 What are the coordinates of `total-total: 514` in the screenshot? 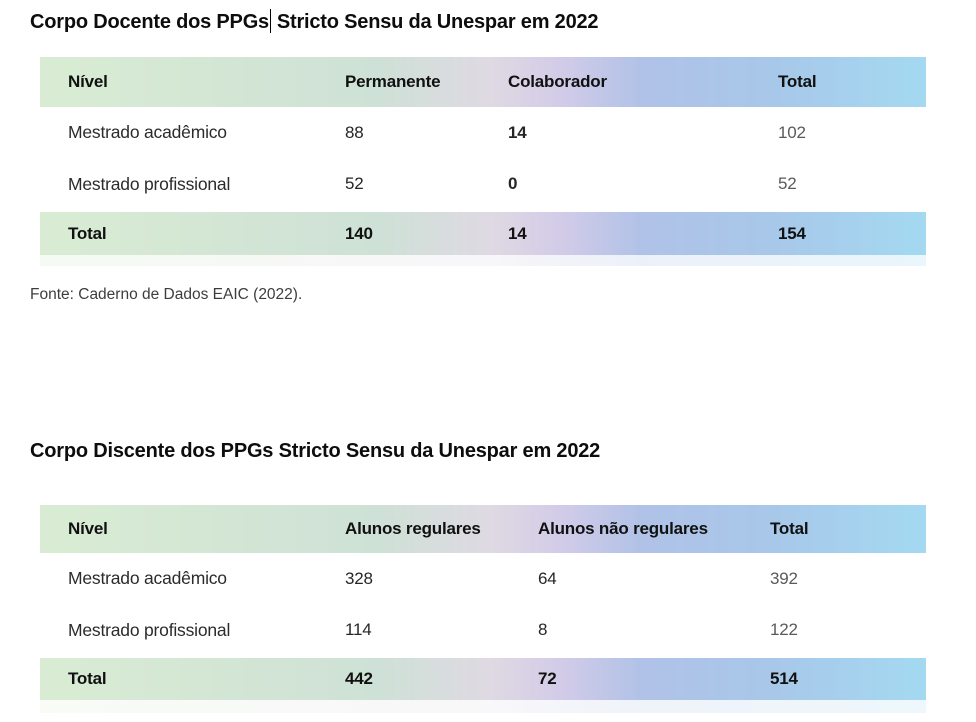 It's located at (784, 678).